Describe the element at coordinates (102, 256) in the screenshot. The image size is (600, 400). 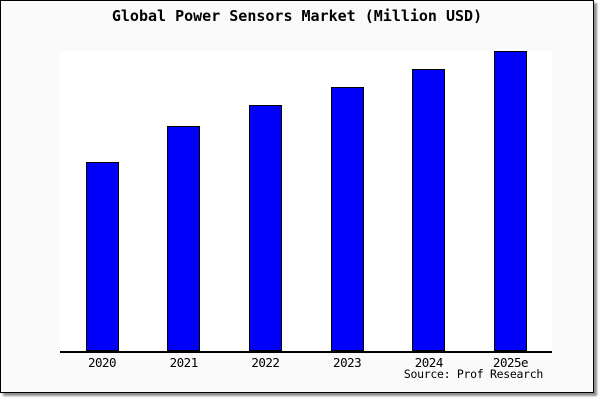
I see `bar-2020` at that location.